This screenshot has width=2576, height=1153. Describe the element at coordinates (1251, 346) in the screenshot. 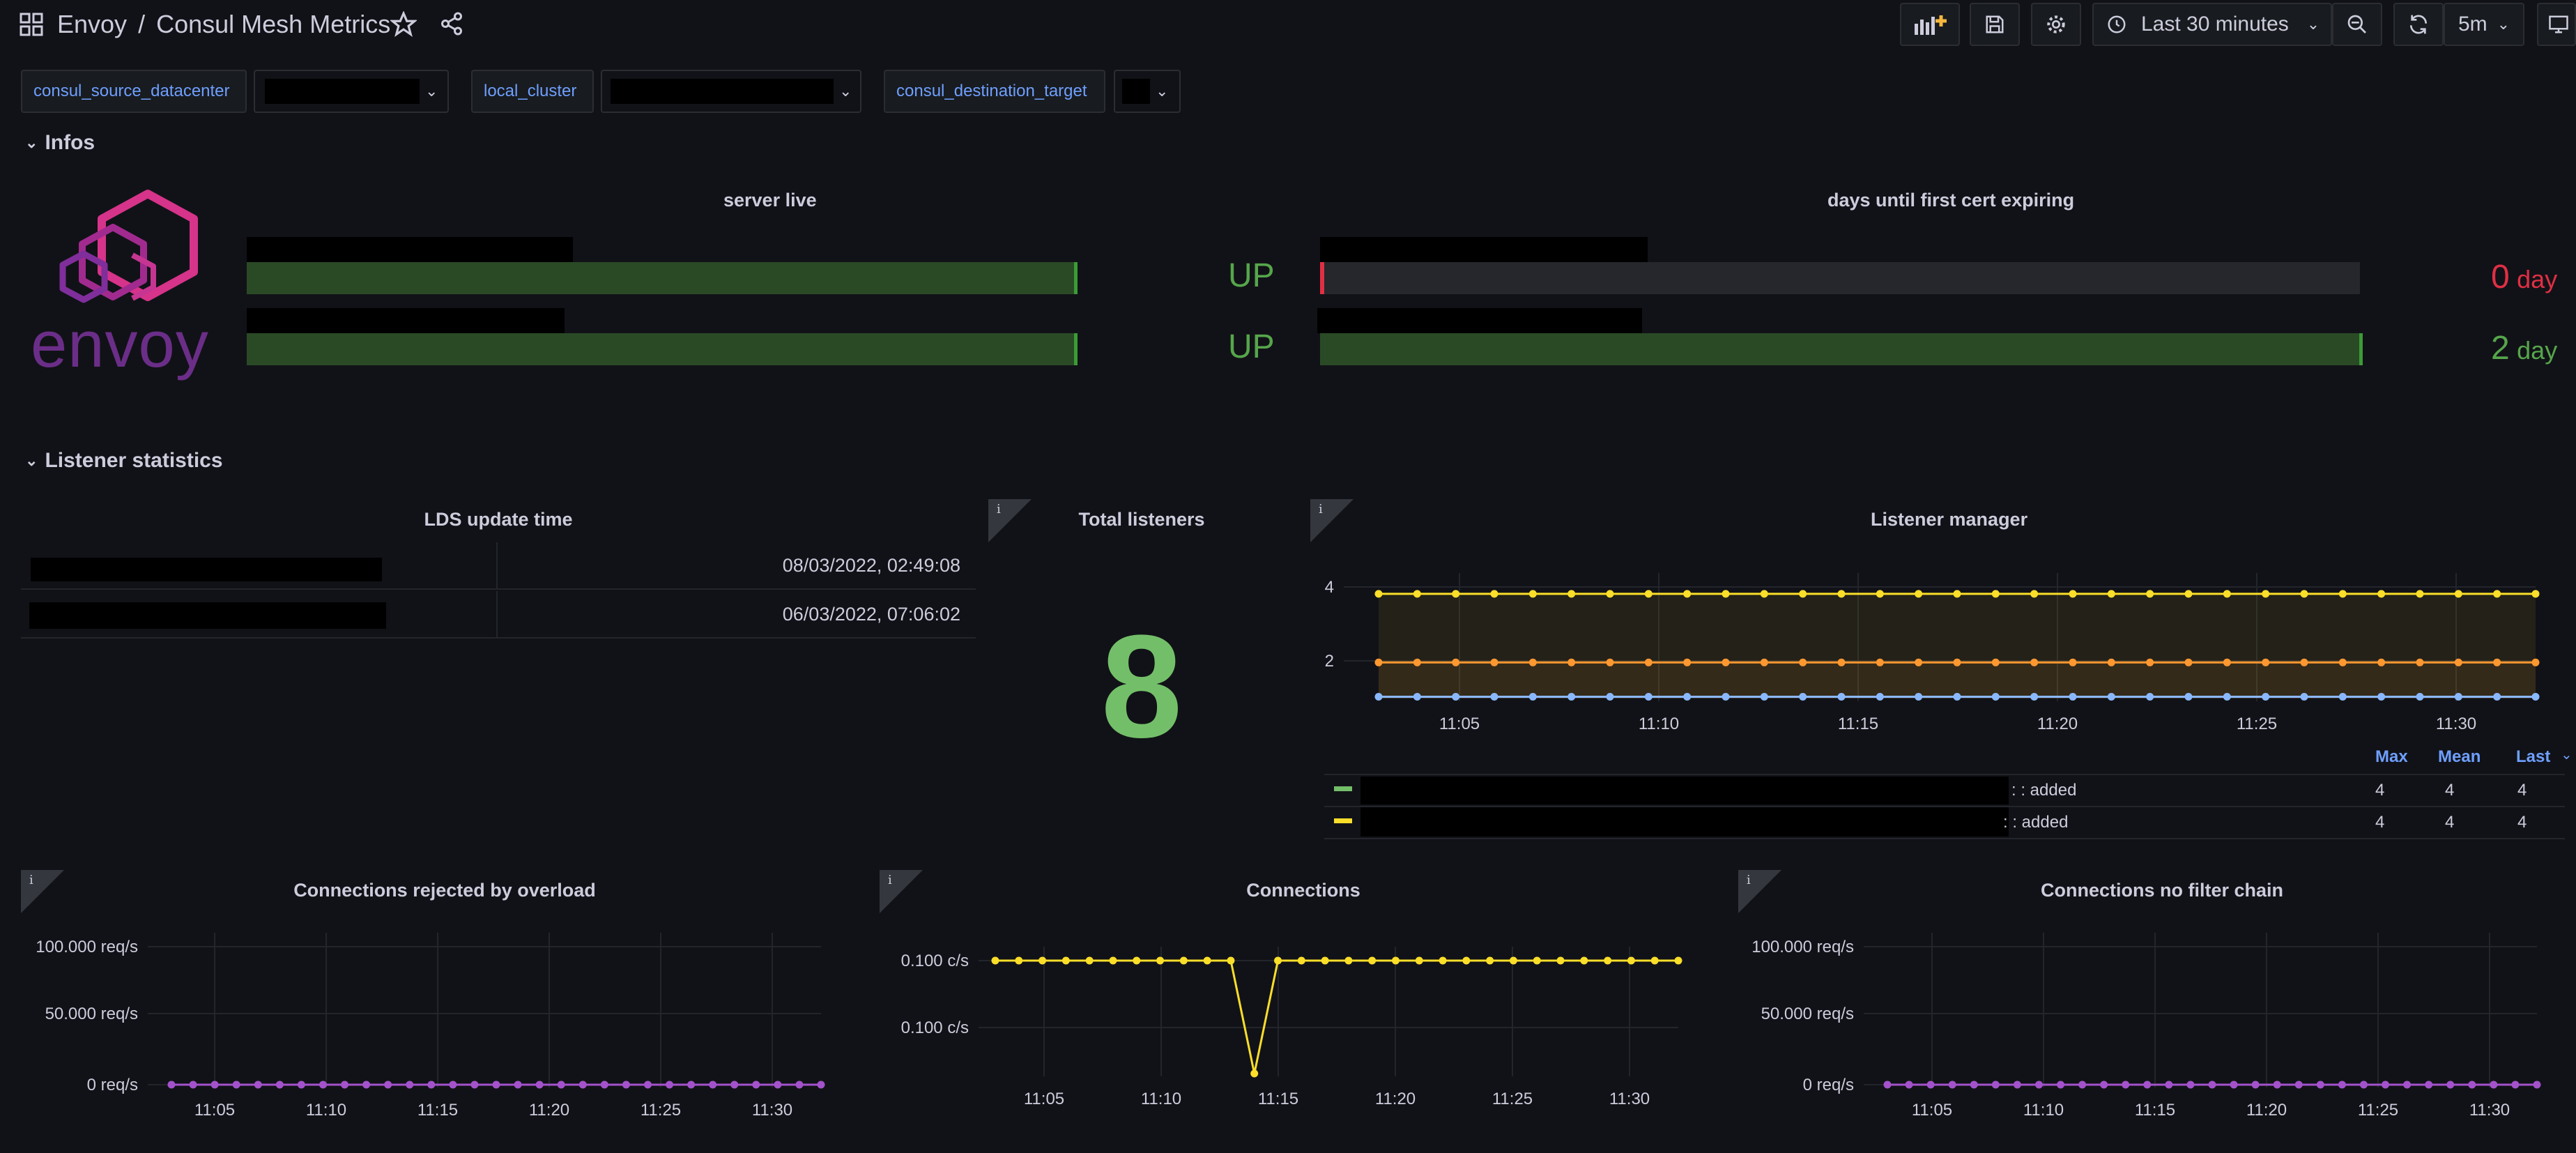

I see `gauge-value: UP` at that location.